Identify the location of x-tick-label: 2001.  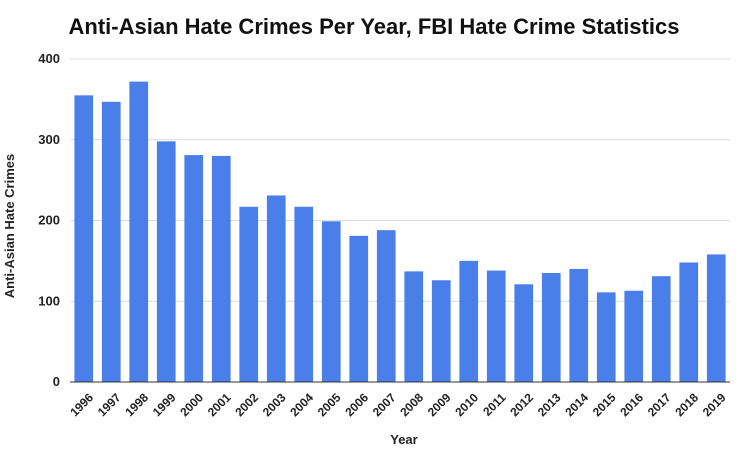
(219, 404).